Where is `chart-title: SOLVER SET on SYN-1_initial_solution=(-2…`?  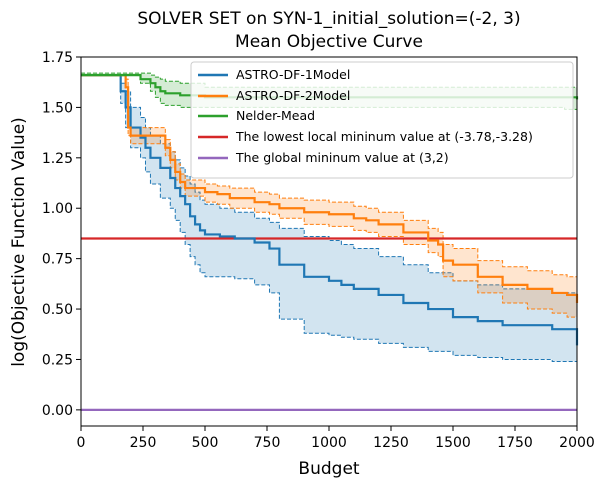
chart-title: SOLVER SET on SYN-1_initial_solution=(-2… is located at coordinates (328, 19).